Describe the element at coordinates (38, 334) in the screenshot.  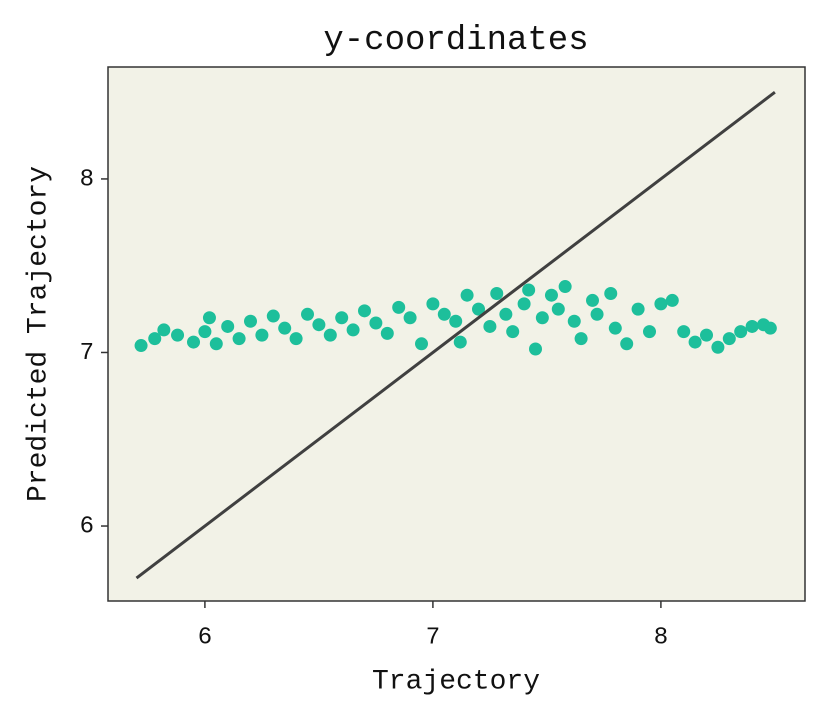
I see `y-axis-label: Predicted Trajectory` at that location.